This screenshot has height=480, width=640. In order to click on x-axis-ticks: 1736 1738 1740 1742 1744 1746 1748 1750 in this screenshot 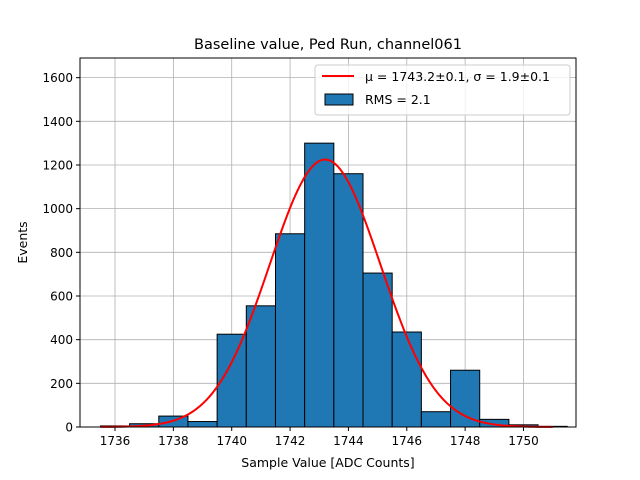, I will do `click(319, 437)`.